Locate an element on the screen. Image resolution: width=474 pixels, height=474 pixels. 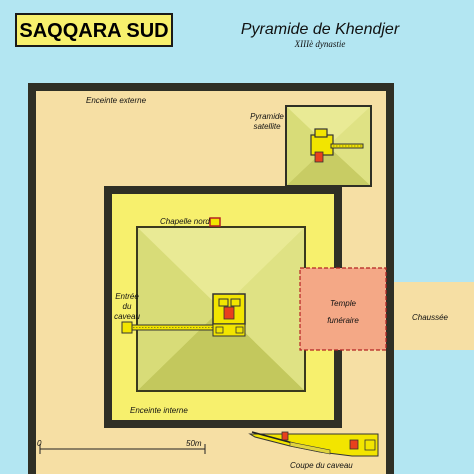
chamber-section: Coupe du caveau is located at coordinates (313, 450).